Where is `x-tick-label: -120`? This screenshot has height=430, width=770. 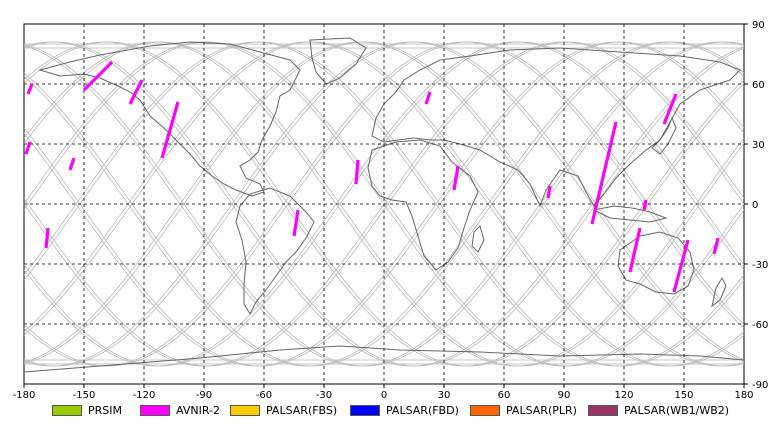 x-tick-label: -120 is located at coordinates (144, 395).